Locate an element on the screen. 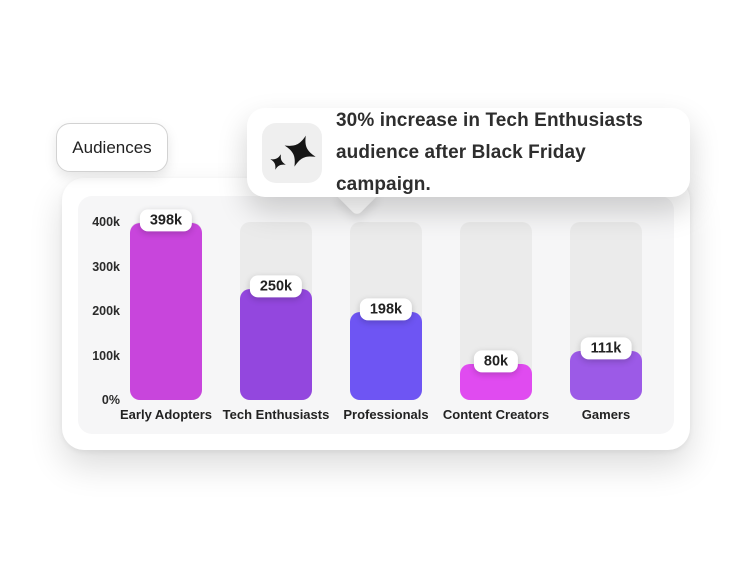 The width and height of the screenshot is (750, 563). x-axis-label-tech-enthusiasts: Tech Enthusiasts is located at coordinates (276, 414).